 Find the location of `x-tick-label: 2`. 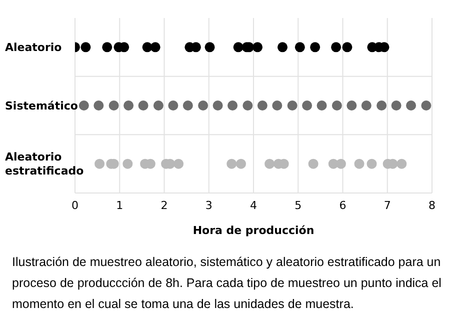

x-tick-label: 2 is located at coordinates (164, 205).